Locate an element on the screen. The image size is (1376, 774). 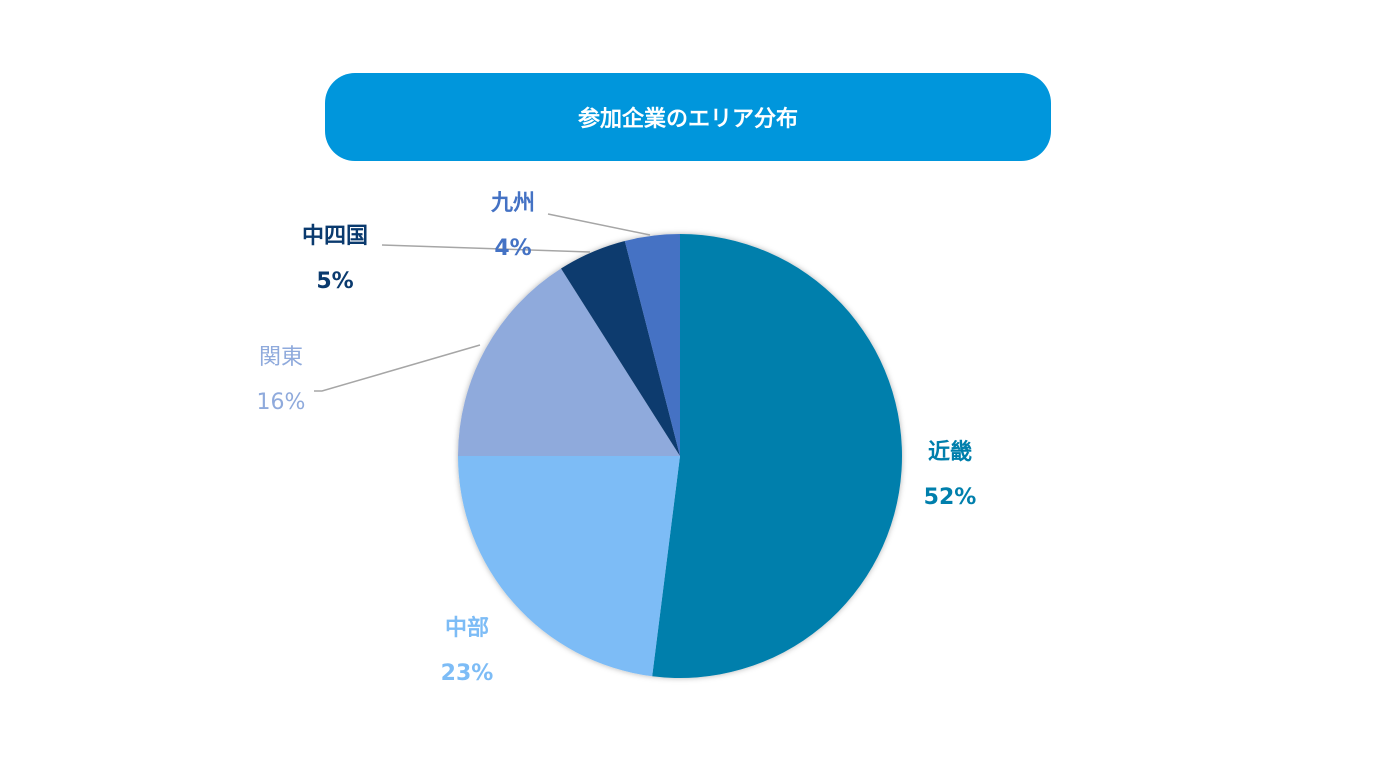
leader-line-chushikoku is located at coordinates (486, 248).